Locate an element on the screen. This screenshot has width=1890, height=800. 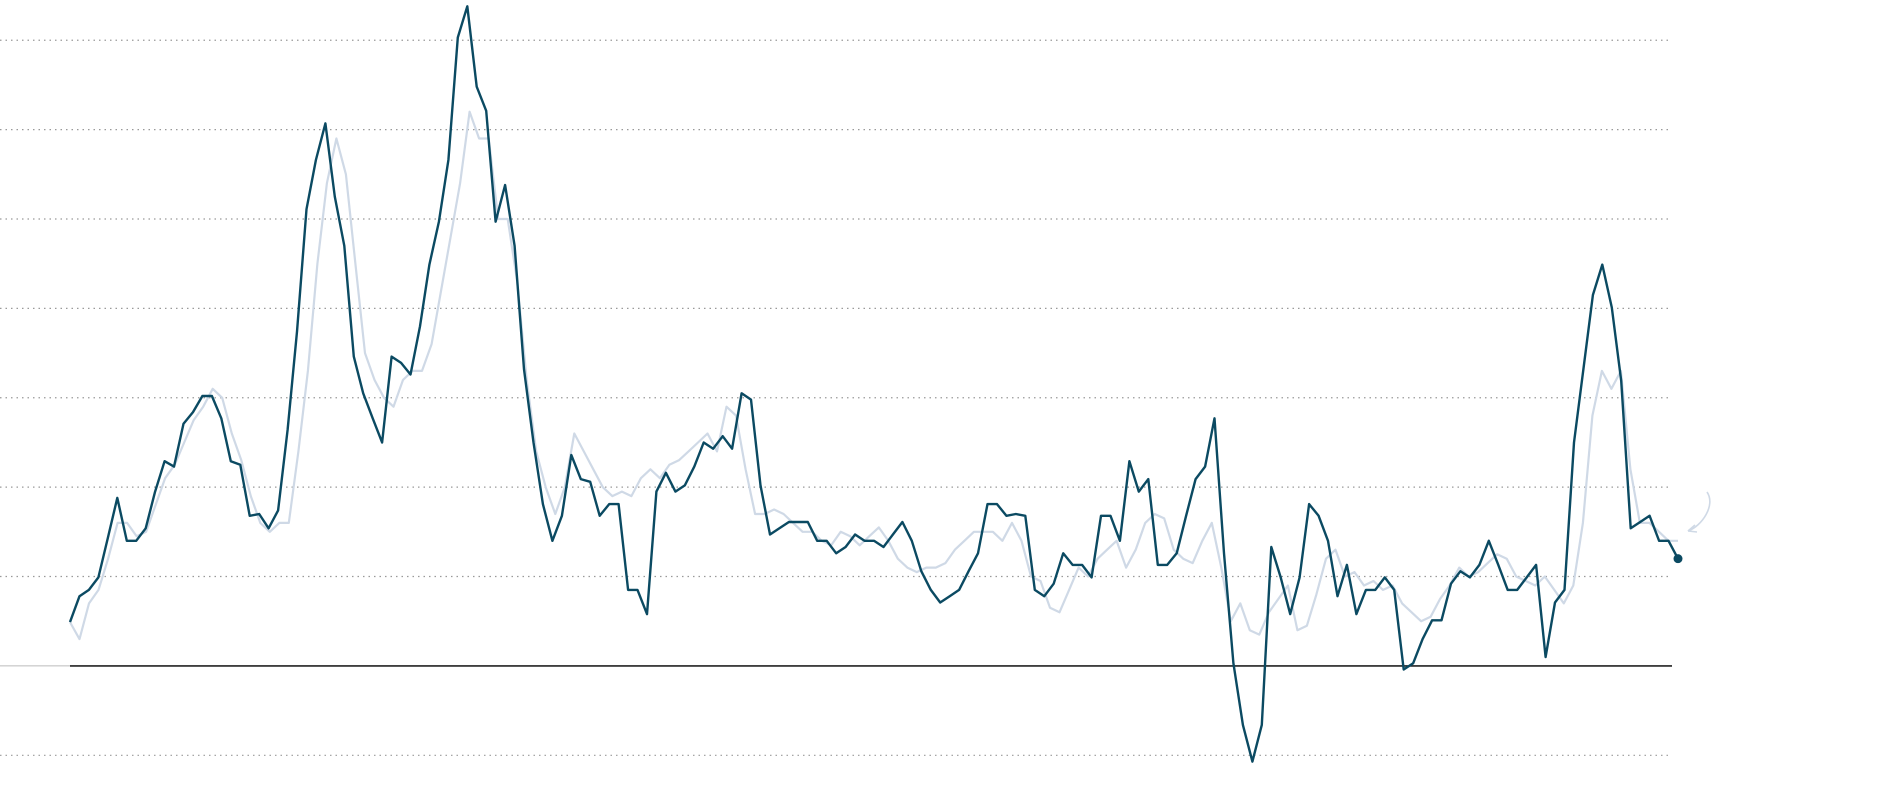
annotation-arrow is located at coordinates (1699, 511).